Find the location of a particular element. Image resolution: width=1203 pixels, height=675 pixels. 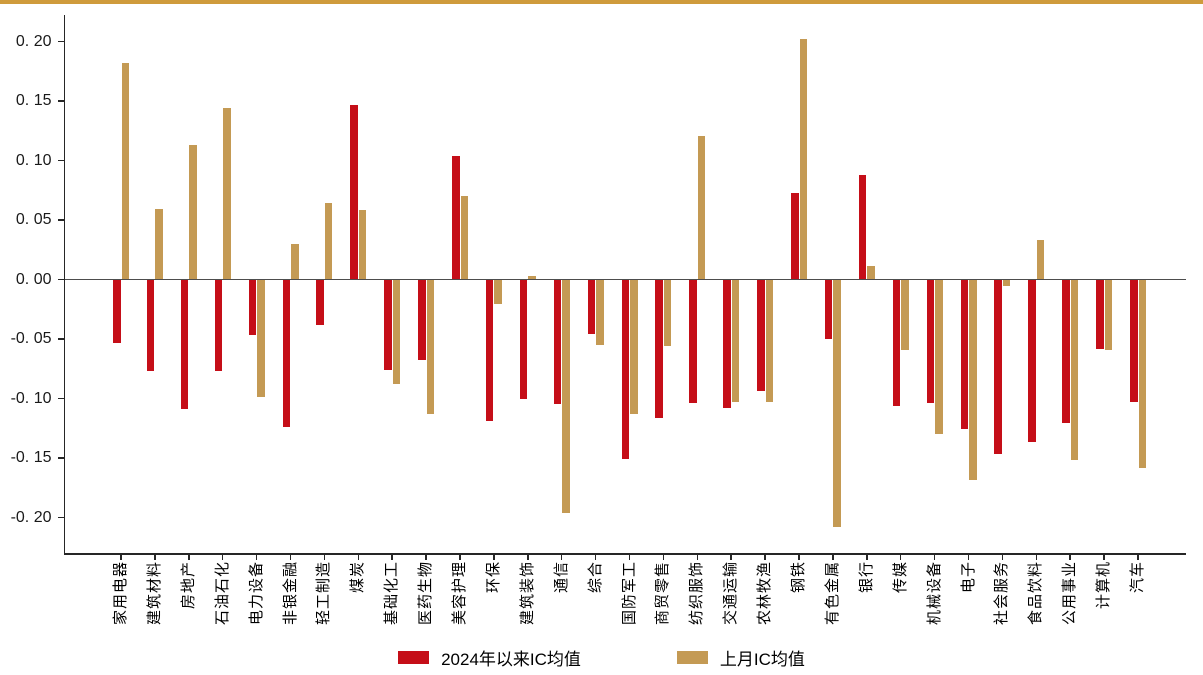

bar-current-year-公用事业 is located at coordinates (1066, 352).